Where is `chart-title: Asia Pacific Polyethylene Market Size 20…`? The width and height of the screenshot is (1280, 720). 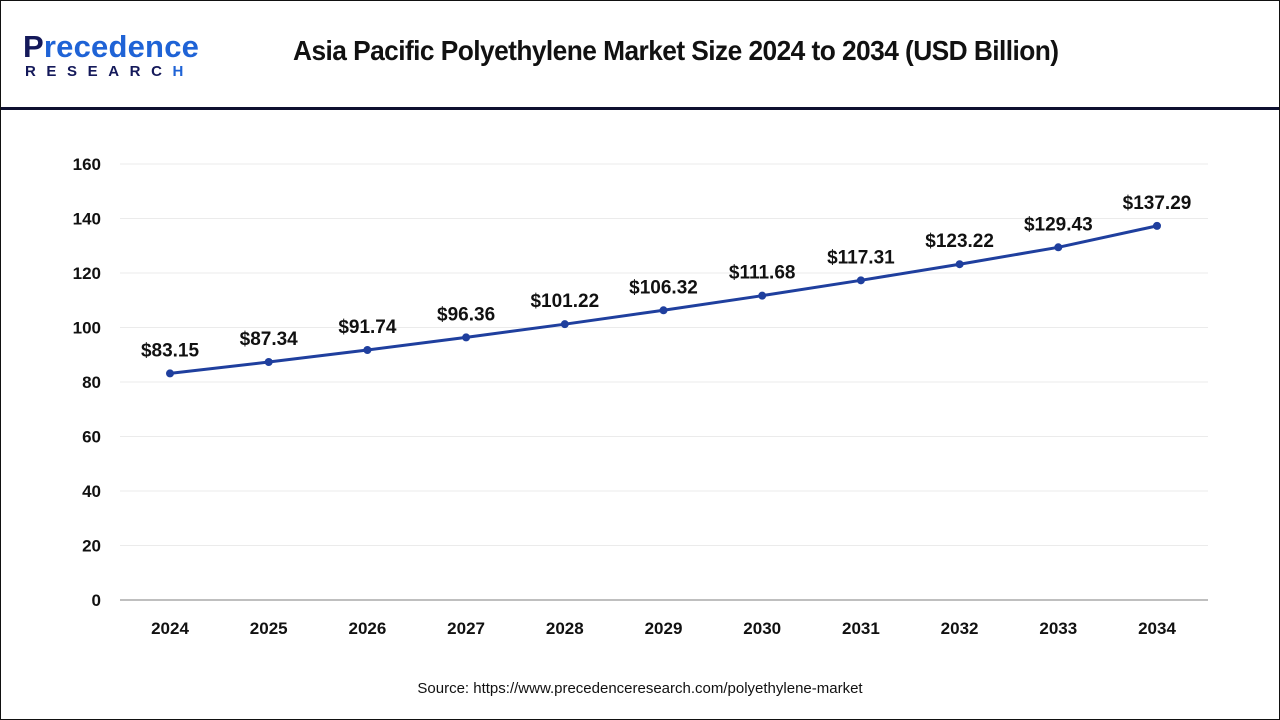 chart-title: Asia Pacific Polyethylene Market Size 20… is located at coordinates (676, 50).